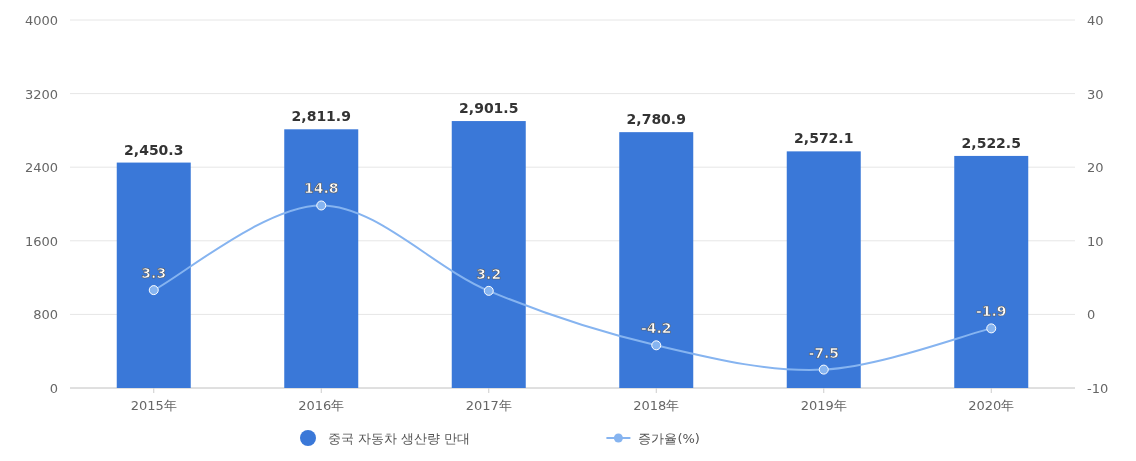 The height and width of the screenshot is (461, 1136). What do you see at coordinates (41, 168) in the screenshot?
I see `y-tick-label: 2400` at bounding box center [41, 168].